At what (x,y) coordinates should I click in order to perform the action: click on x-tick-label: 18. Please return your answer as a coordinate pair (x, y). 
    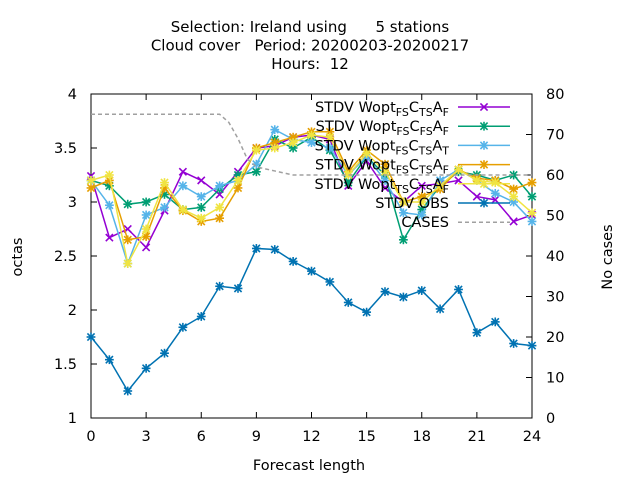
    Looking at the image, I should click on (422, 437).